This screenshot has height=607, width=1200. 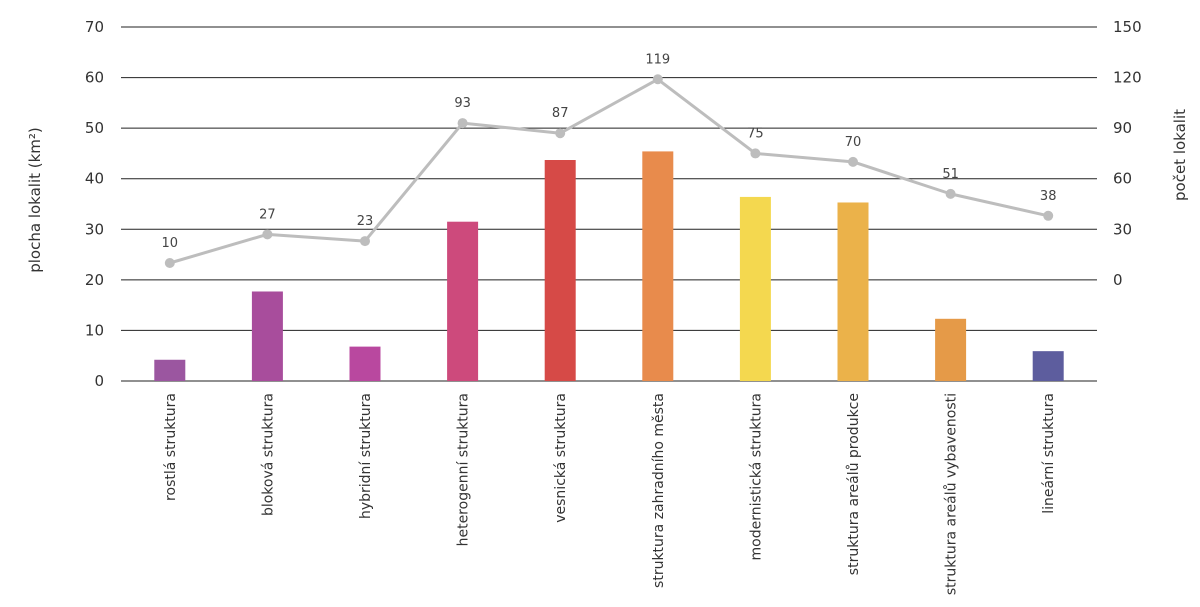 What do you see at coordinates (94, 128) in the screenshot?
I see `y-tick-label: 50` at bounding box center [94, 128].